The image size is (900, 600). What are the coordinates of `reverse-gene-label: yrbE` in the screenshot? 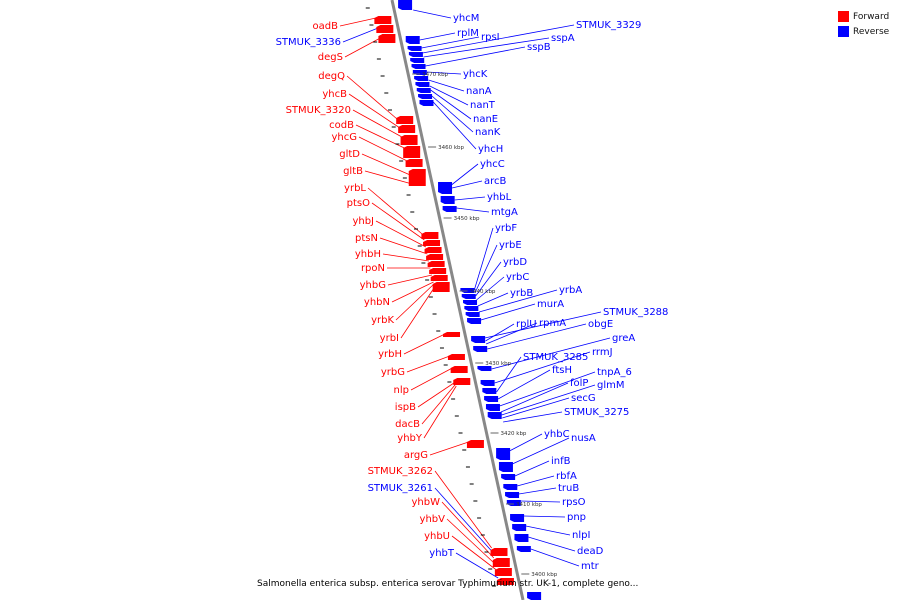 It's located at (510, 245).